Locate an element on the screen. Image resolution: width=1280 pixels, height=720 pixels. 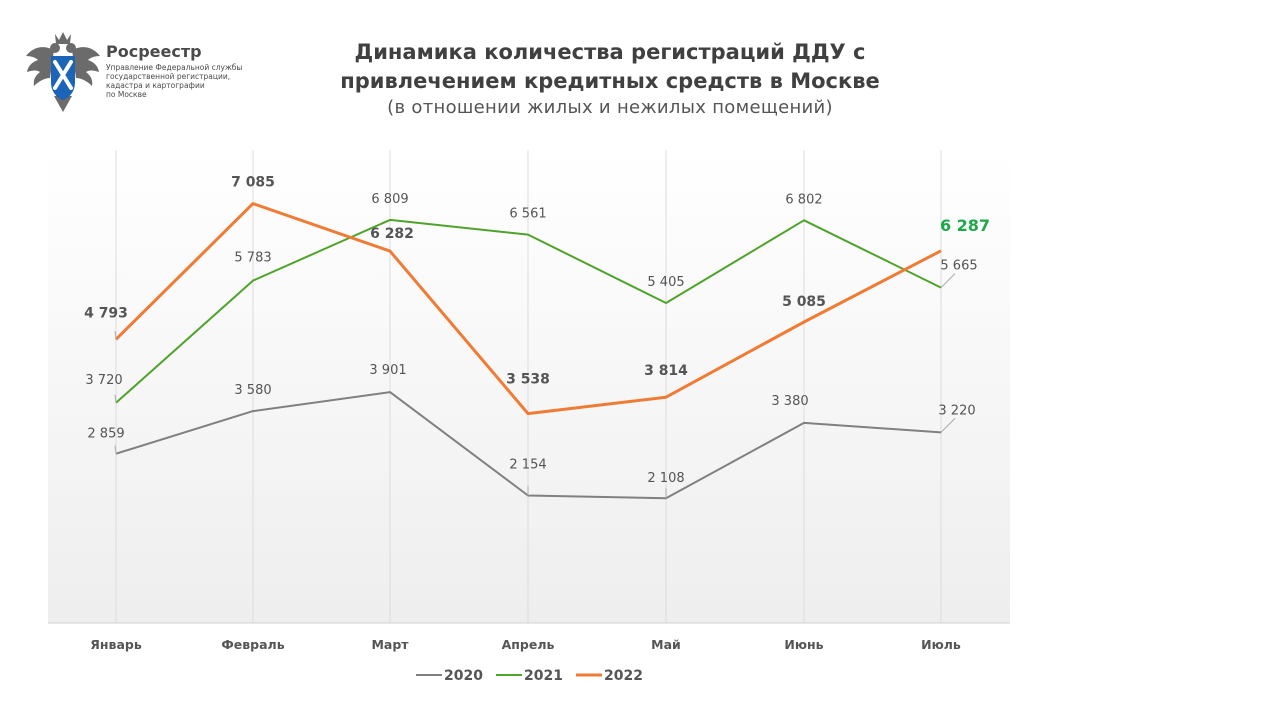
data-label-2021: 3 720 is located at coordinates (103, 380).